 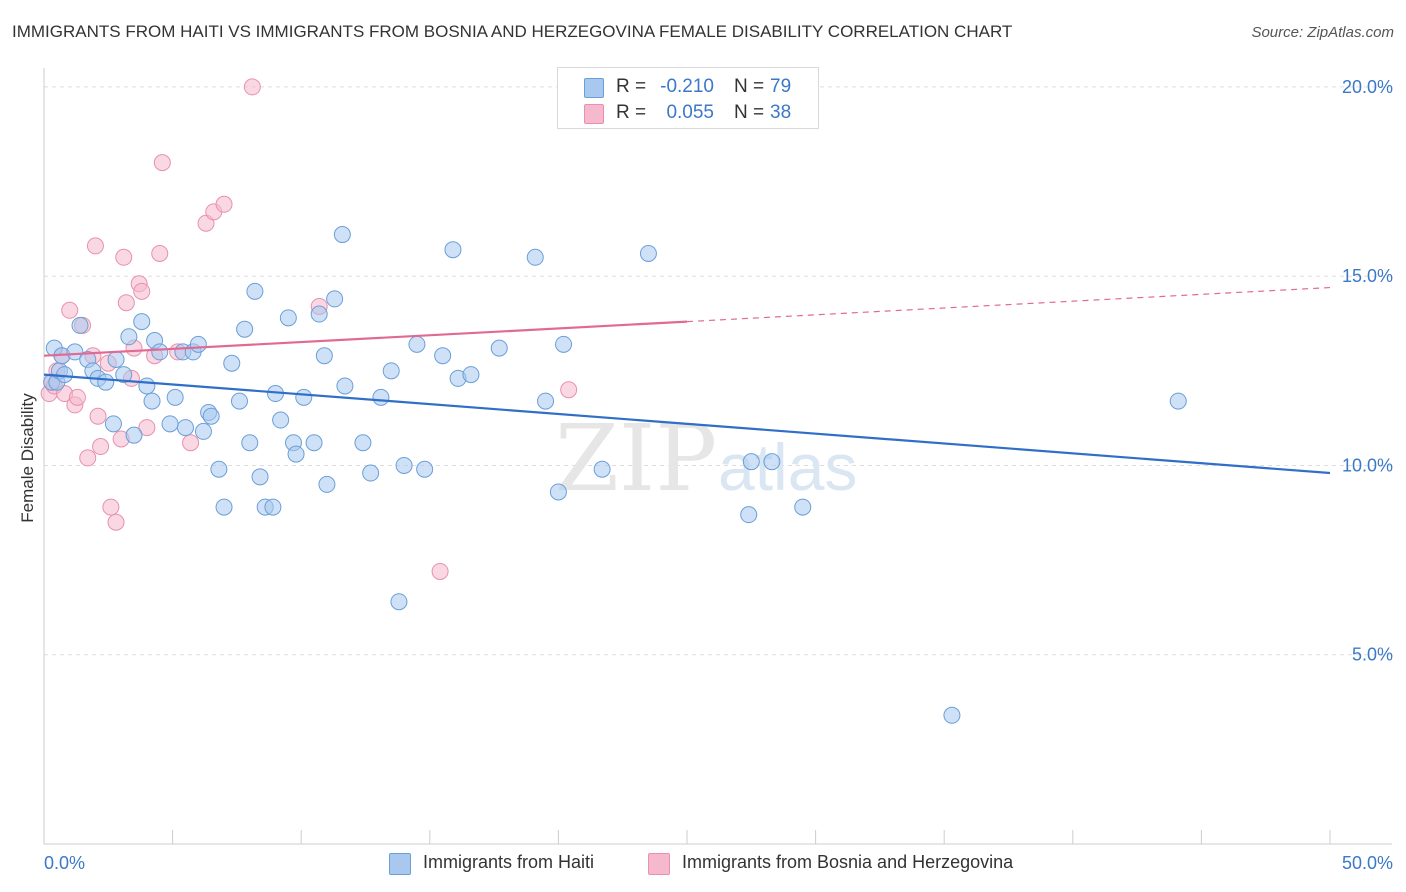 I want to click on source-label: Source: ZipAtlas.com, so click(x=1322, y=32).